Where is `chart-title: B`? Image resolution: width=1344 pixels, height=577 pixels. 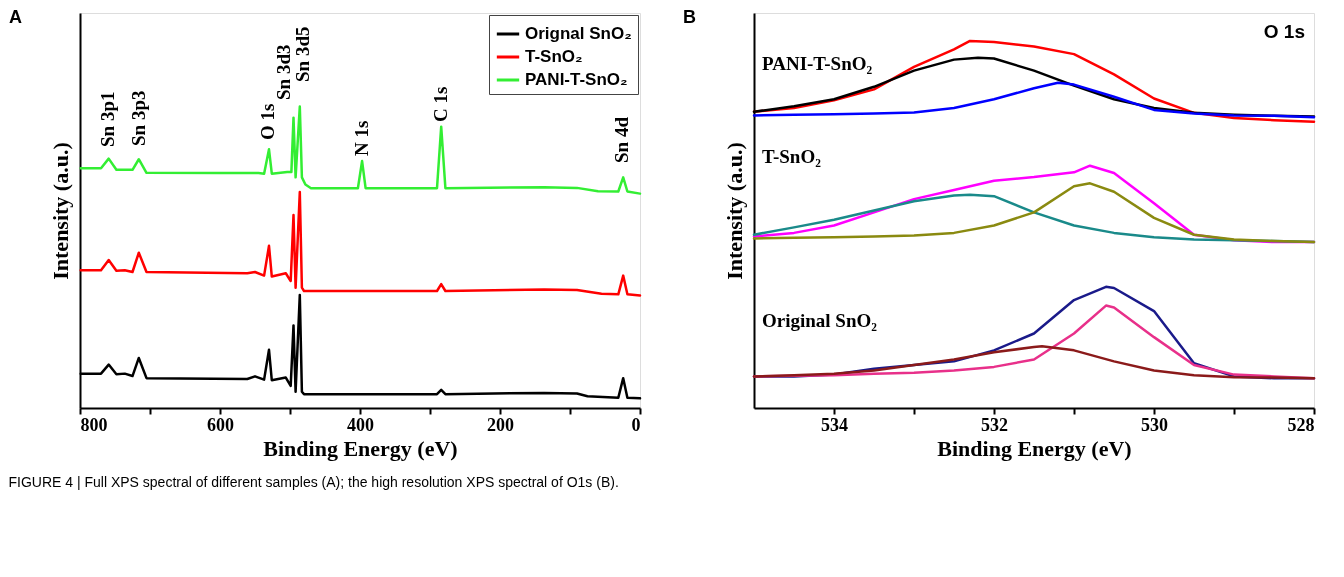 chart-title: B is located at coordinates (689, 17).